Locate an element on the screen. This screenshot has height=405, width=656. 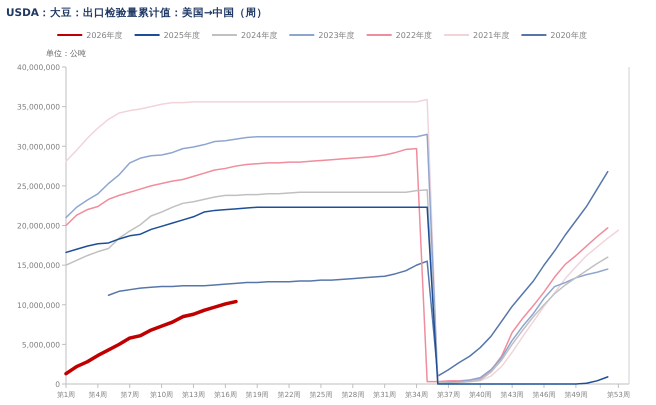
y-axis-title: 单位：公吨 is located at coordinates (66, 53).